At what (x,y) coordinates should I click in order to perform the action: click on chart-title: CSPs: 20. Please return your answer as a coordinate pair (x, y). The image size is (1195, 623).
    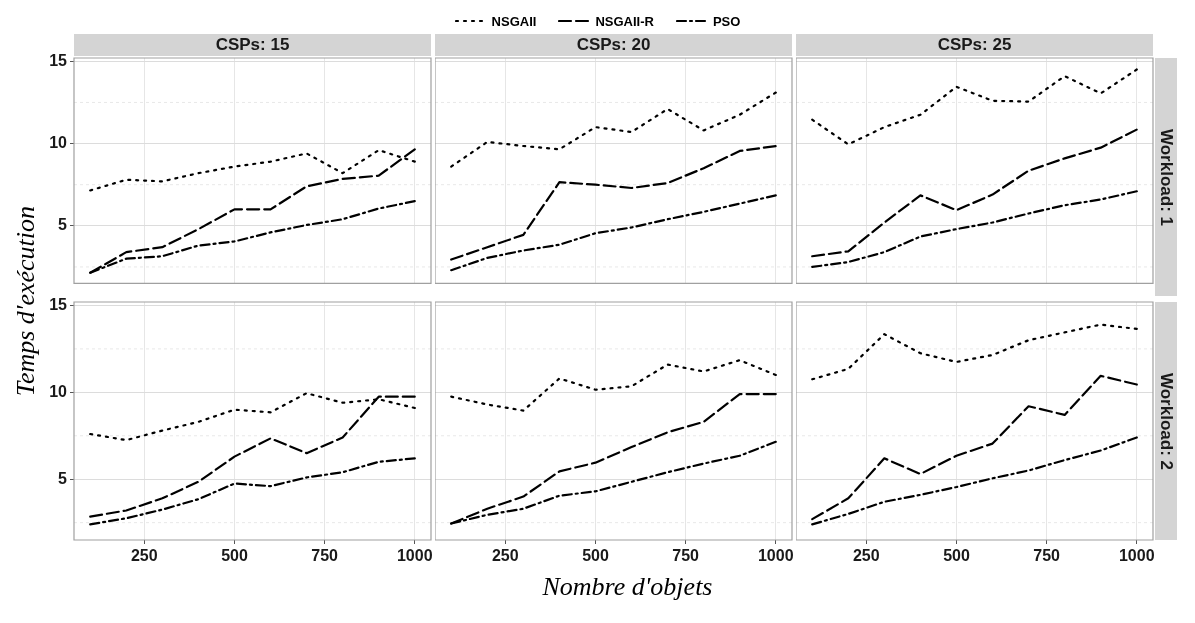
    Looking at the image, I should click on (613, 44).